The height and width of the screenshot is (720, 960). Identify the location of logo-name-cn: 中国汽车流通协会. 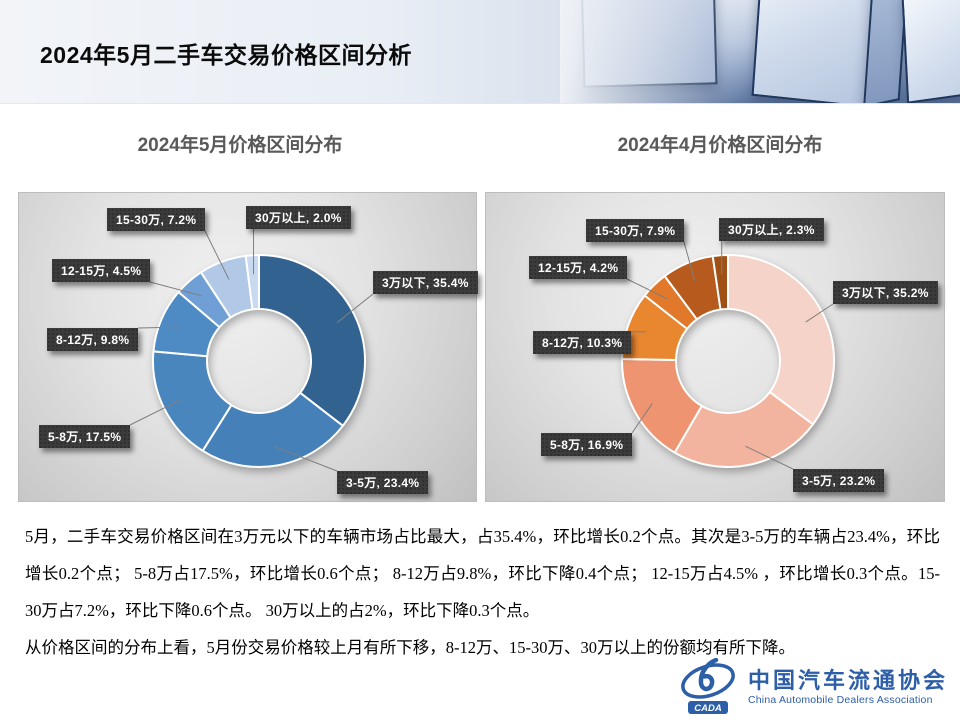
(847, 681).